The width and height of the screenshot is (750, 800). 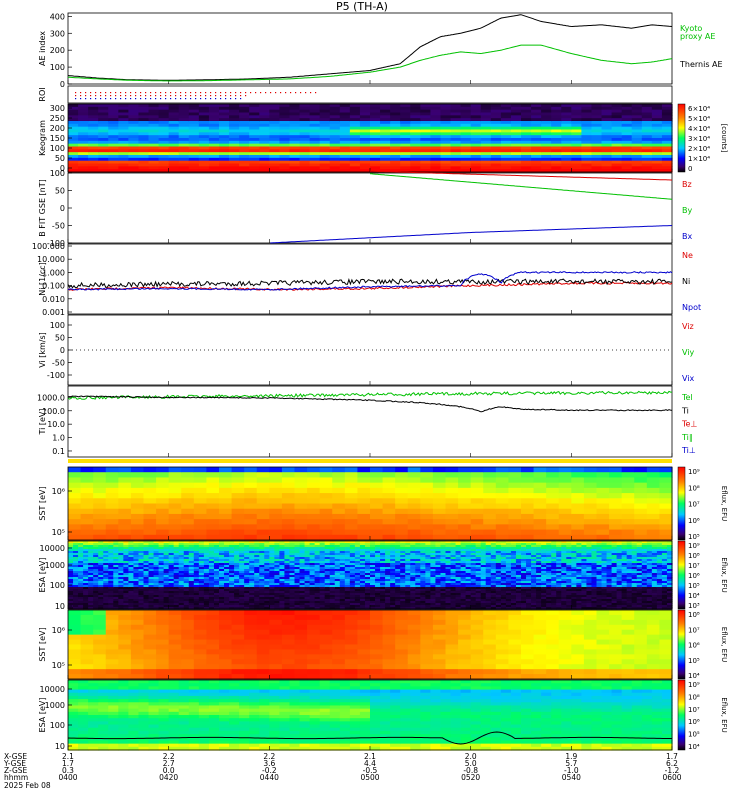 I want to click on ae-series-line, so click(x=370, y=63).